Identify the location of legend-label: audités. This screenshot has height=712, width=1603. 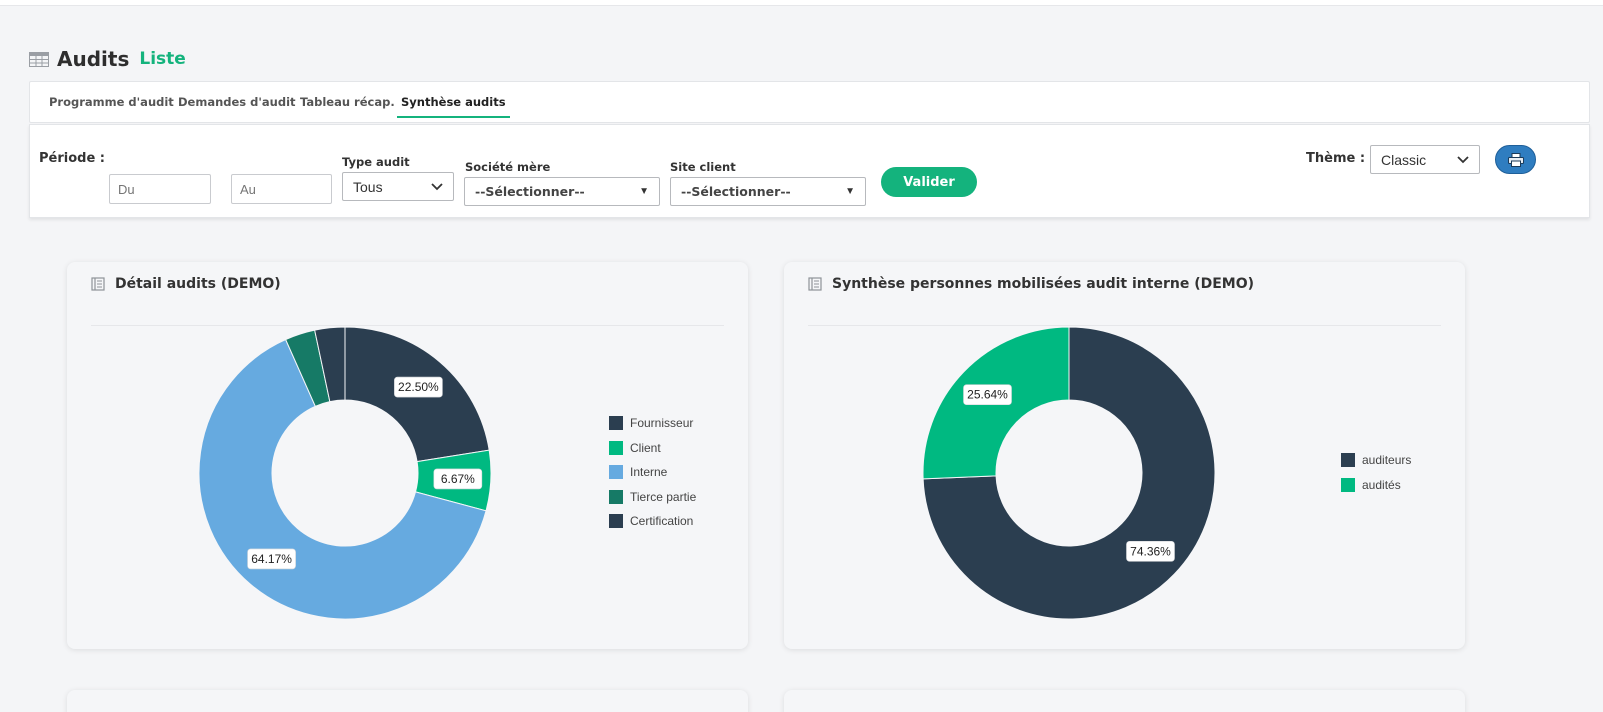
(1381, 484).